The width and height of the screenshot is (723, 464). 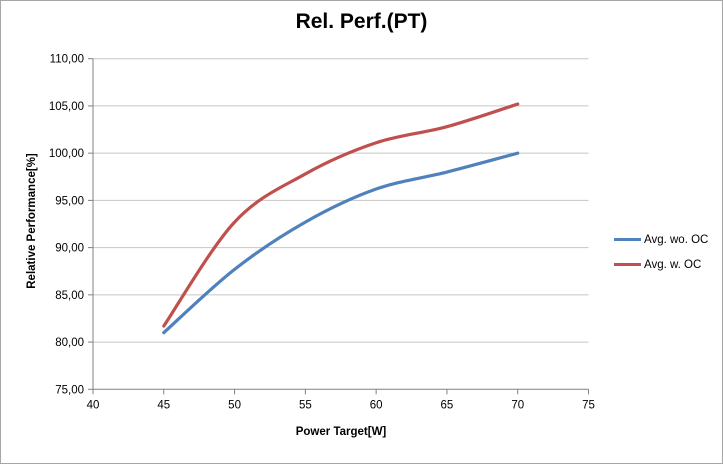 What do you see at coordinates (69, 296) in the screenshot?
I see `y-tick-label: 85,00` at bounding box center [69, 296].